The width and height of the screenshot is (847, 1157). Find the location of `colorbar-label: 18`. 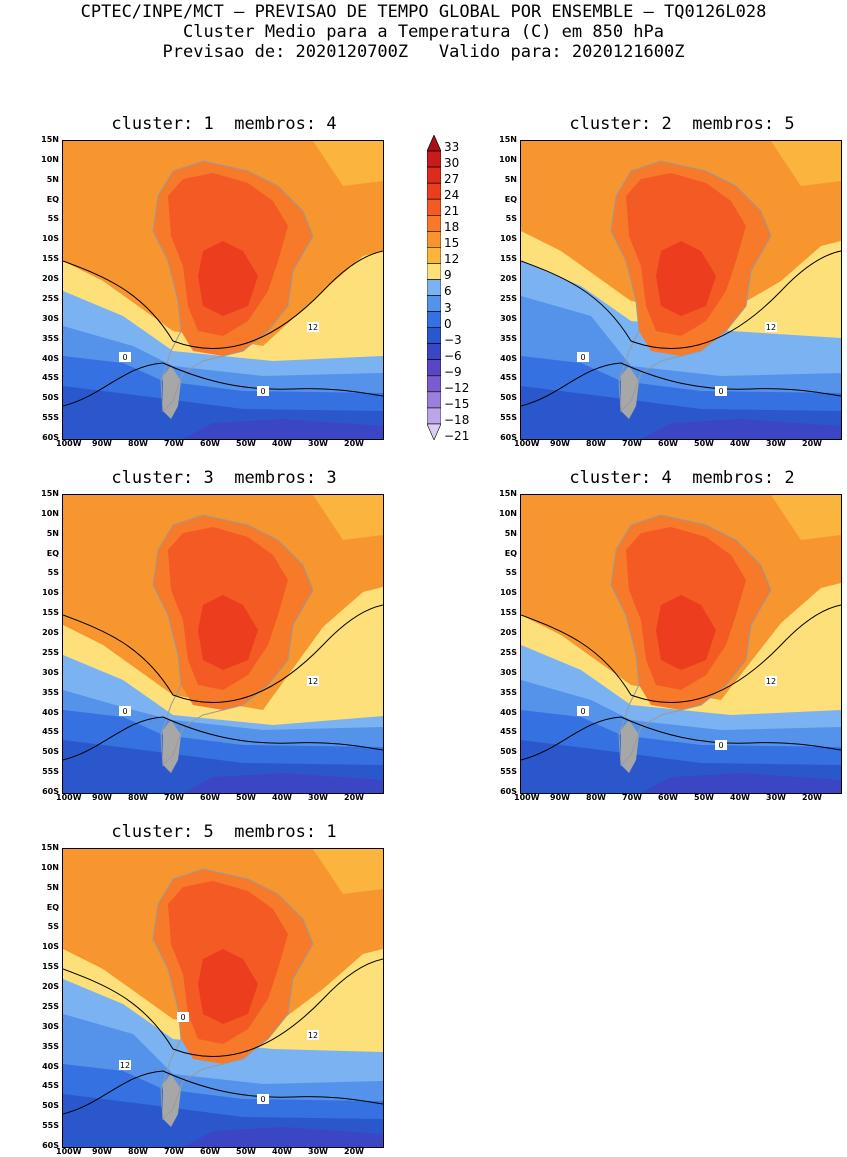

colorbar-label: 18 is located at coordinates (452, 227).